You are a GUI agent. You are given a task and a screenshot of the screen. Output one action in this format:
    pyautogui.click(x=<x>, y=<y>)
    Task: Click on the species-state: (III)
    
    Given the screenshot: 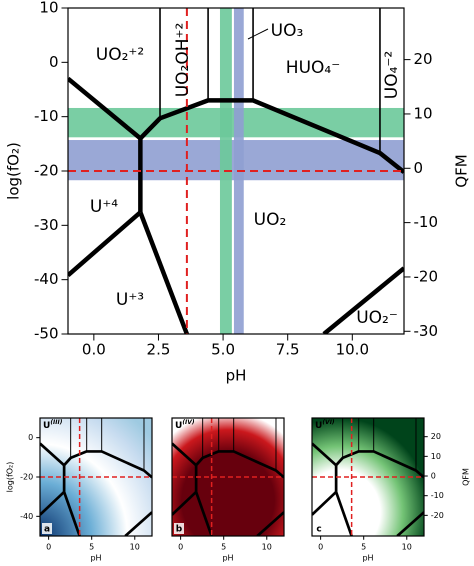 What is the action you would take?
    pyautogui.click(x=56, y=422)
    